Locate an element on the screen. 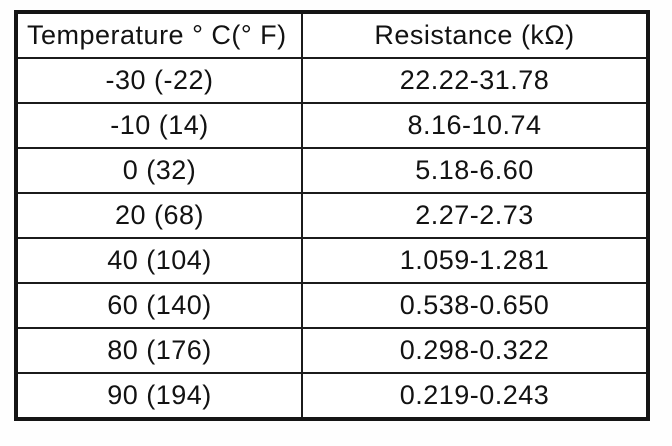 Image resolution: width=672 pixels, height=446 pixels. table-row: 0 (32) 5.18-6.60 is located at coordinates (332, 170).